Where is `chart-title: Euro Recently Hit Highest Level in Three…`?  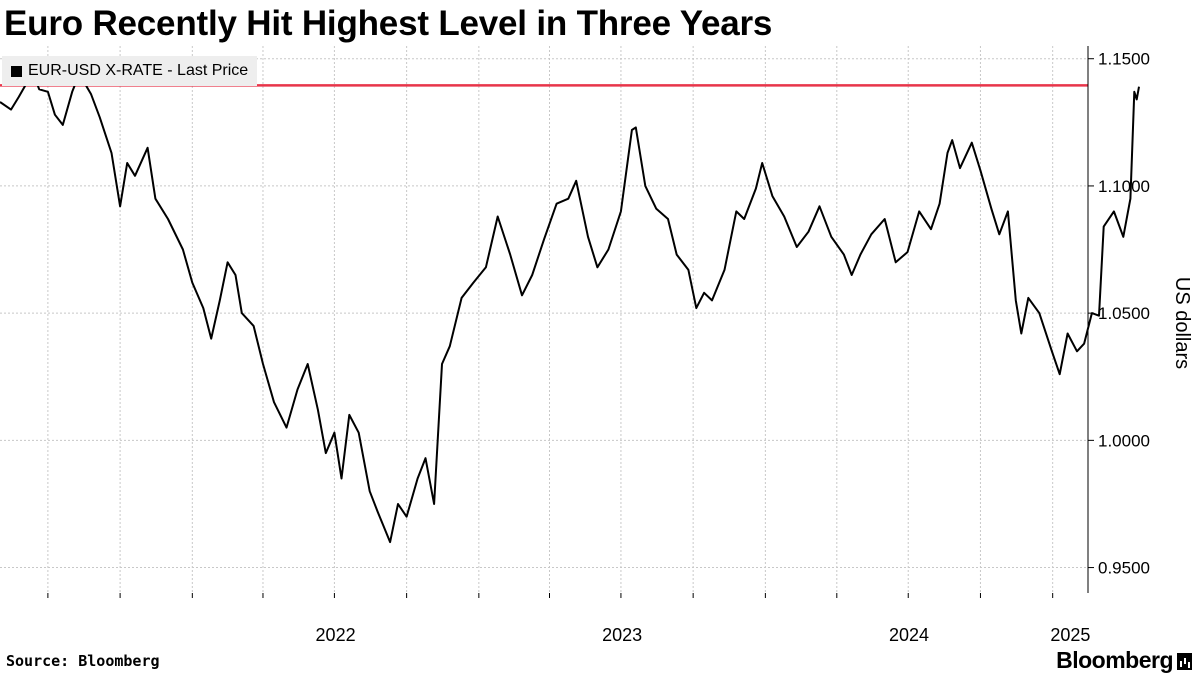
chart-title: Euro Recently Hit Highest Level in Three… is located at coordinates (388, 23).